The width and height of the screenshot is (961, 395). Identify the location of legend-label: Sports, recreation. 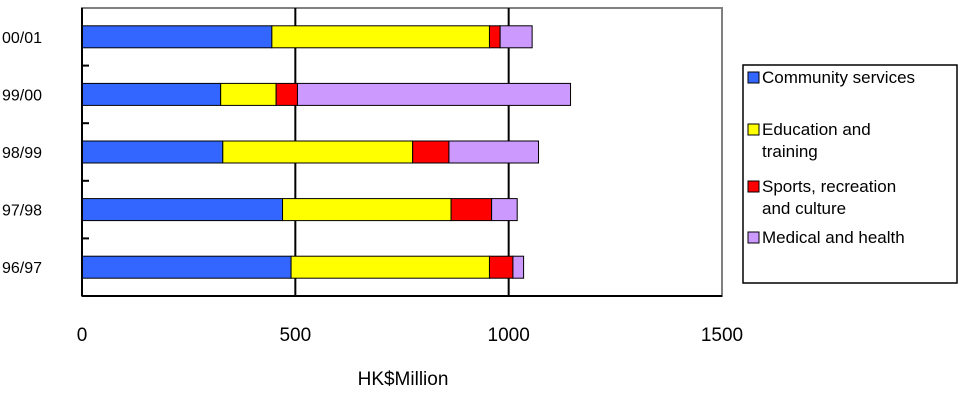
(829, 186).